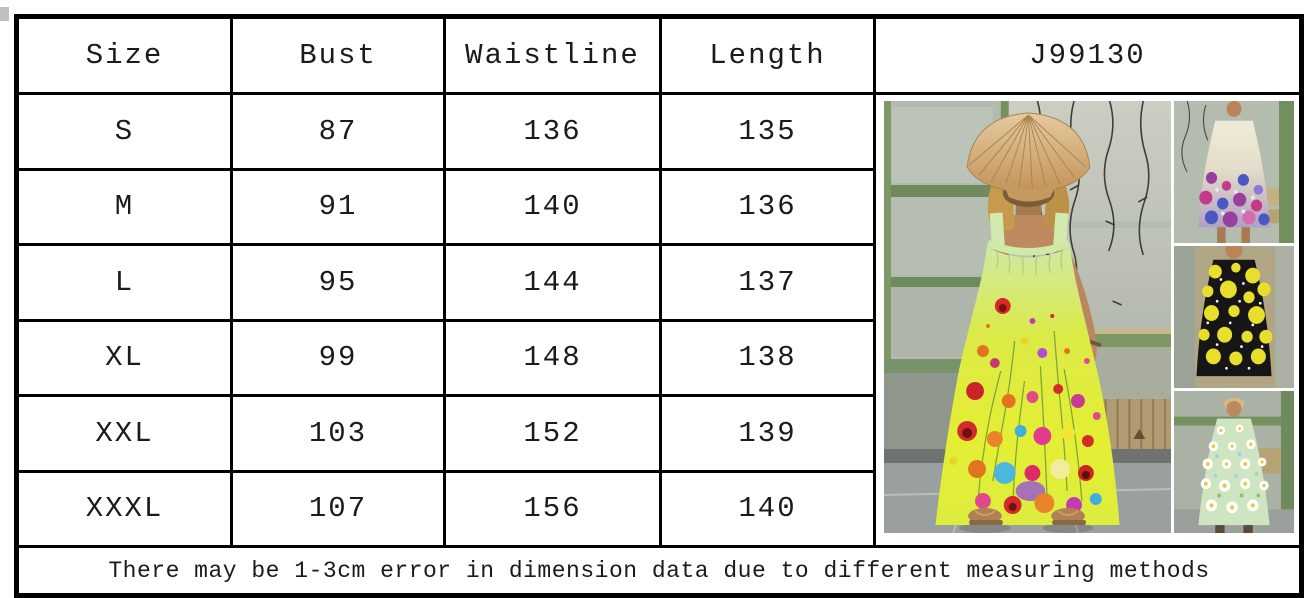  What do you see at coordinates (1234, 200) in the screenshot?
I see `purple-flower-print` at bounding box center [1234, 200].